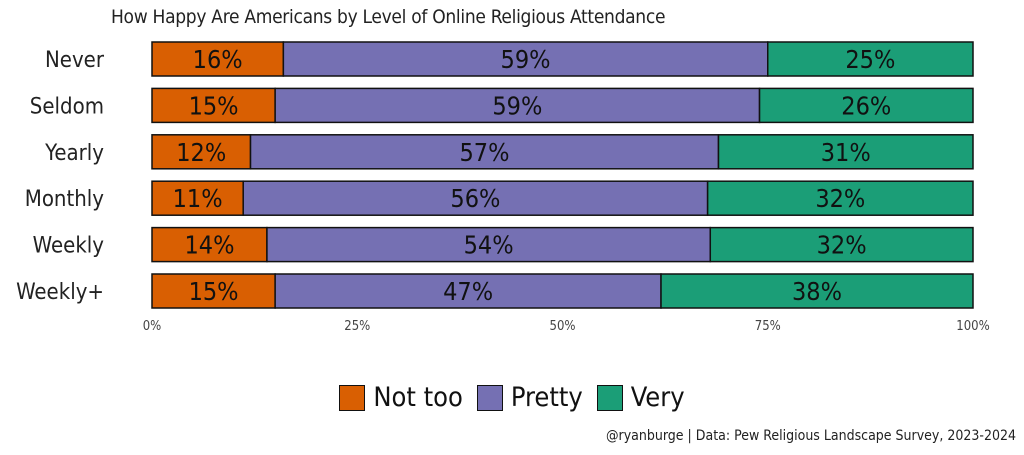  I want to click on data-label: 54%, so click(489, 245).